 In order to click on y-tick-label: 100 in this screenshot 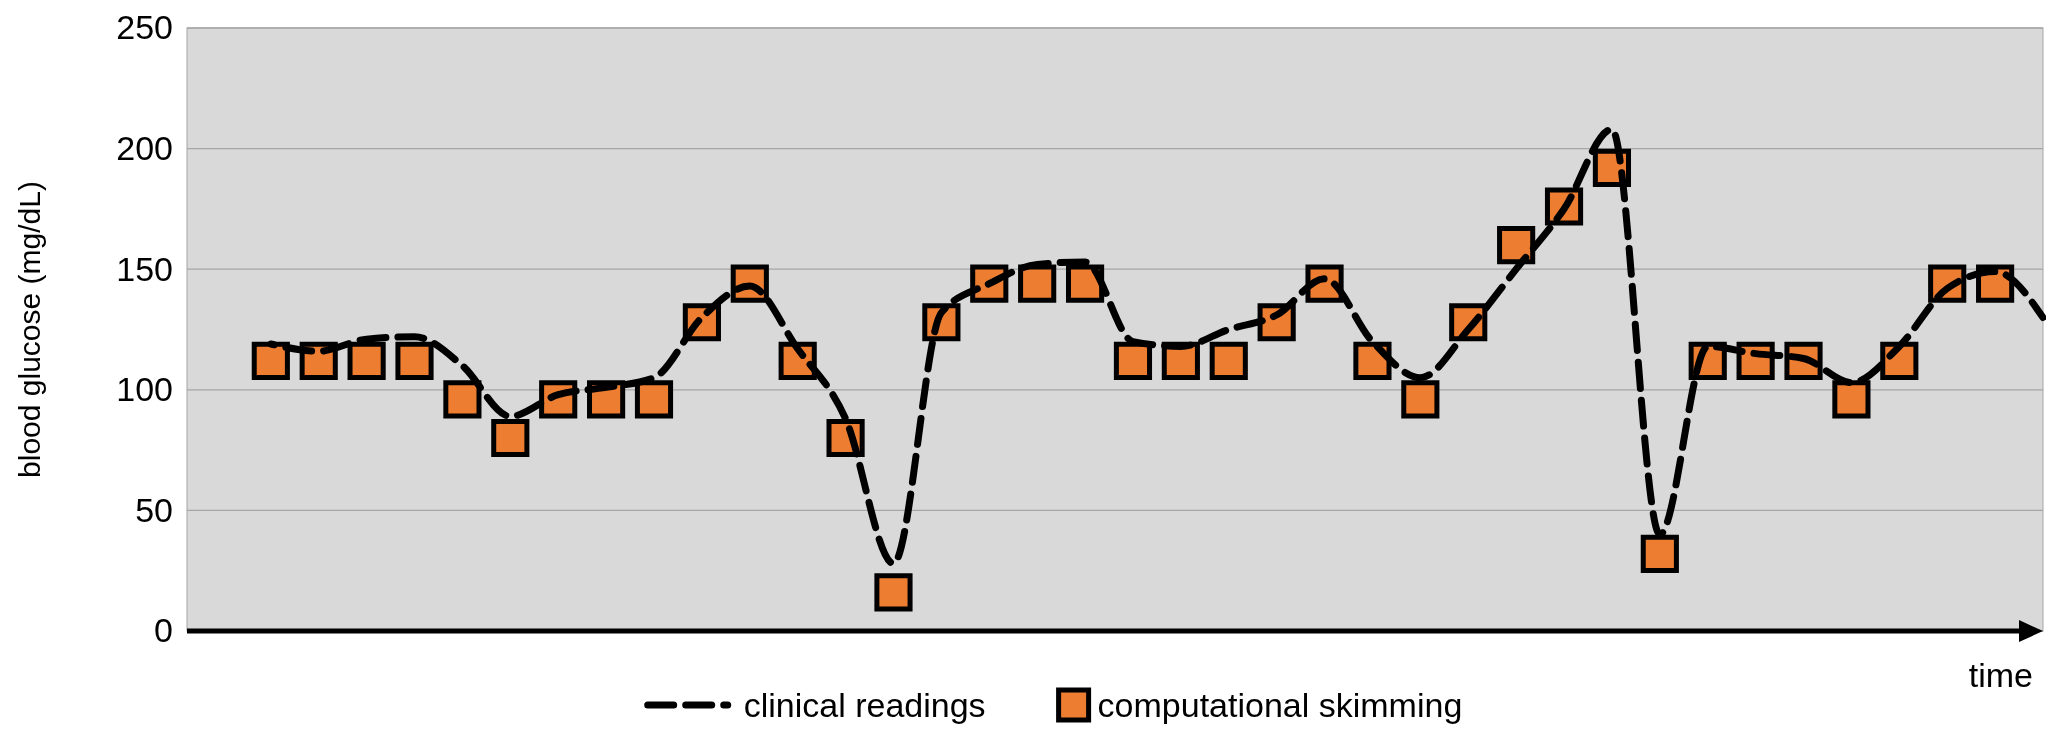, I will do `click(144, 389)`.